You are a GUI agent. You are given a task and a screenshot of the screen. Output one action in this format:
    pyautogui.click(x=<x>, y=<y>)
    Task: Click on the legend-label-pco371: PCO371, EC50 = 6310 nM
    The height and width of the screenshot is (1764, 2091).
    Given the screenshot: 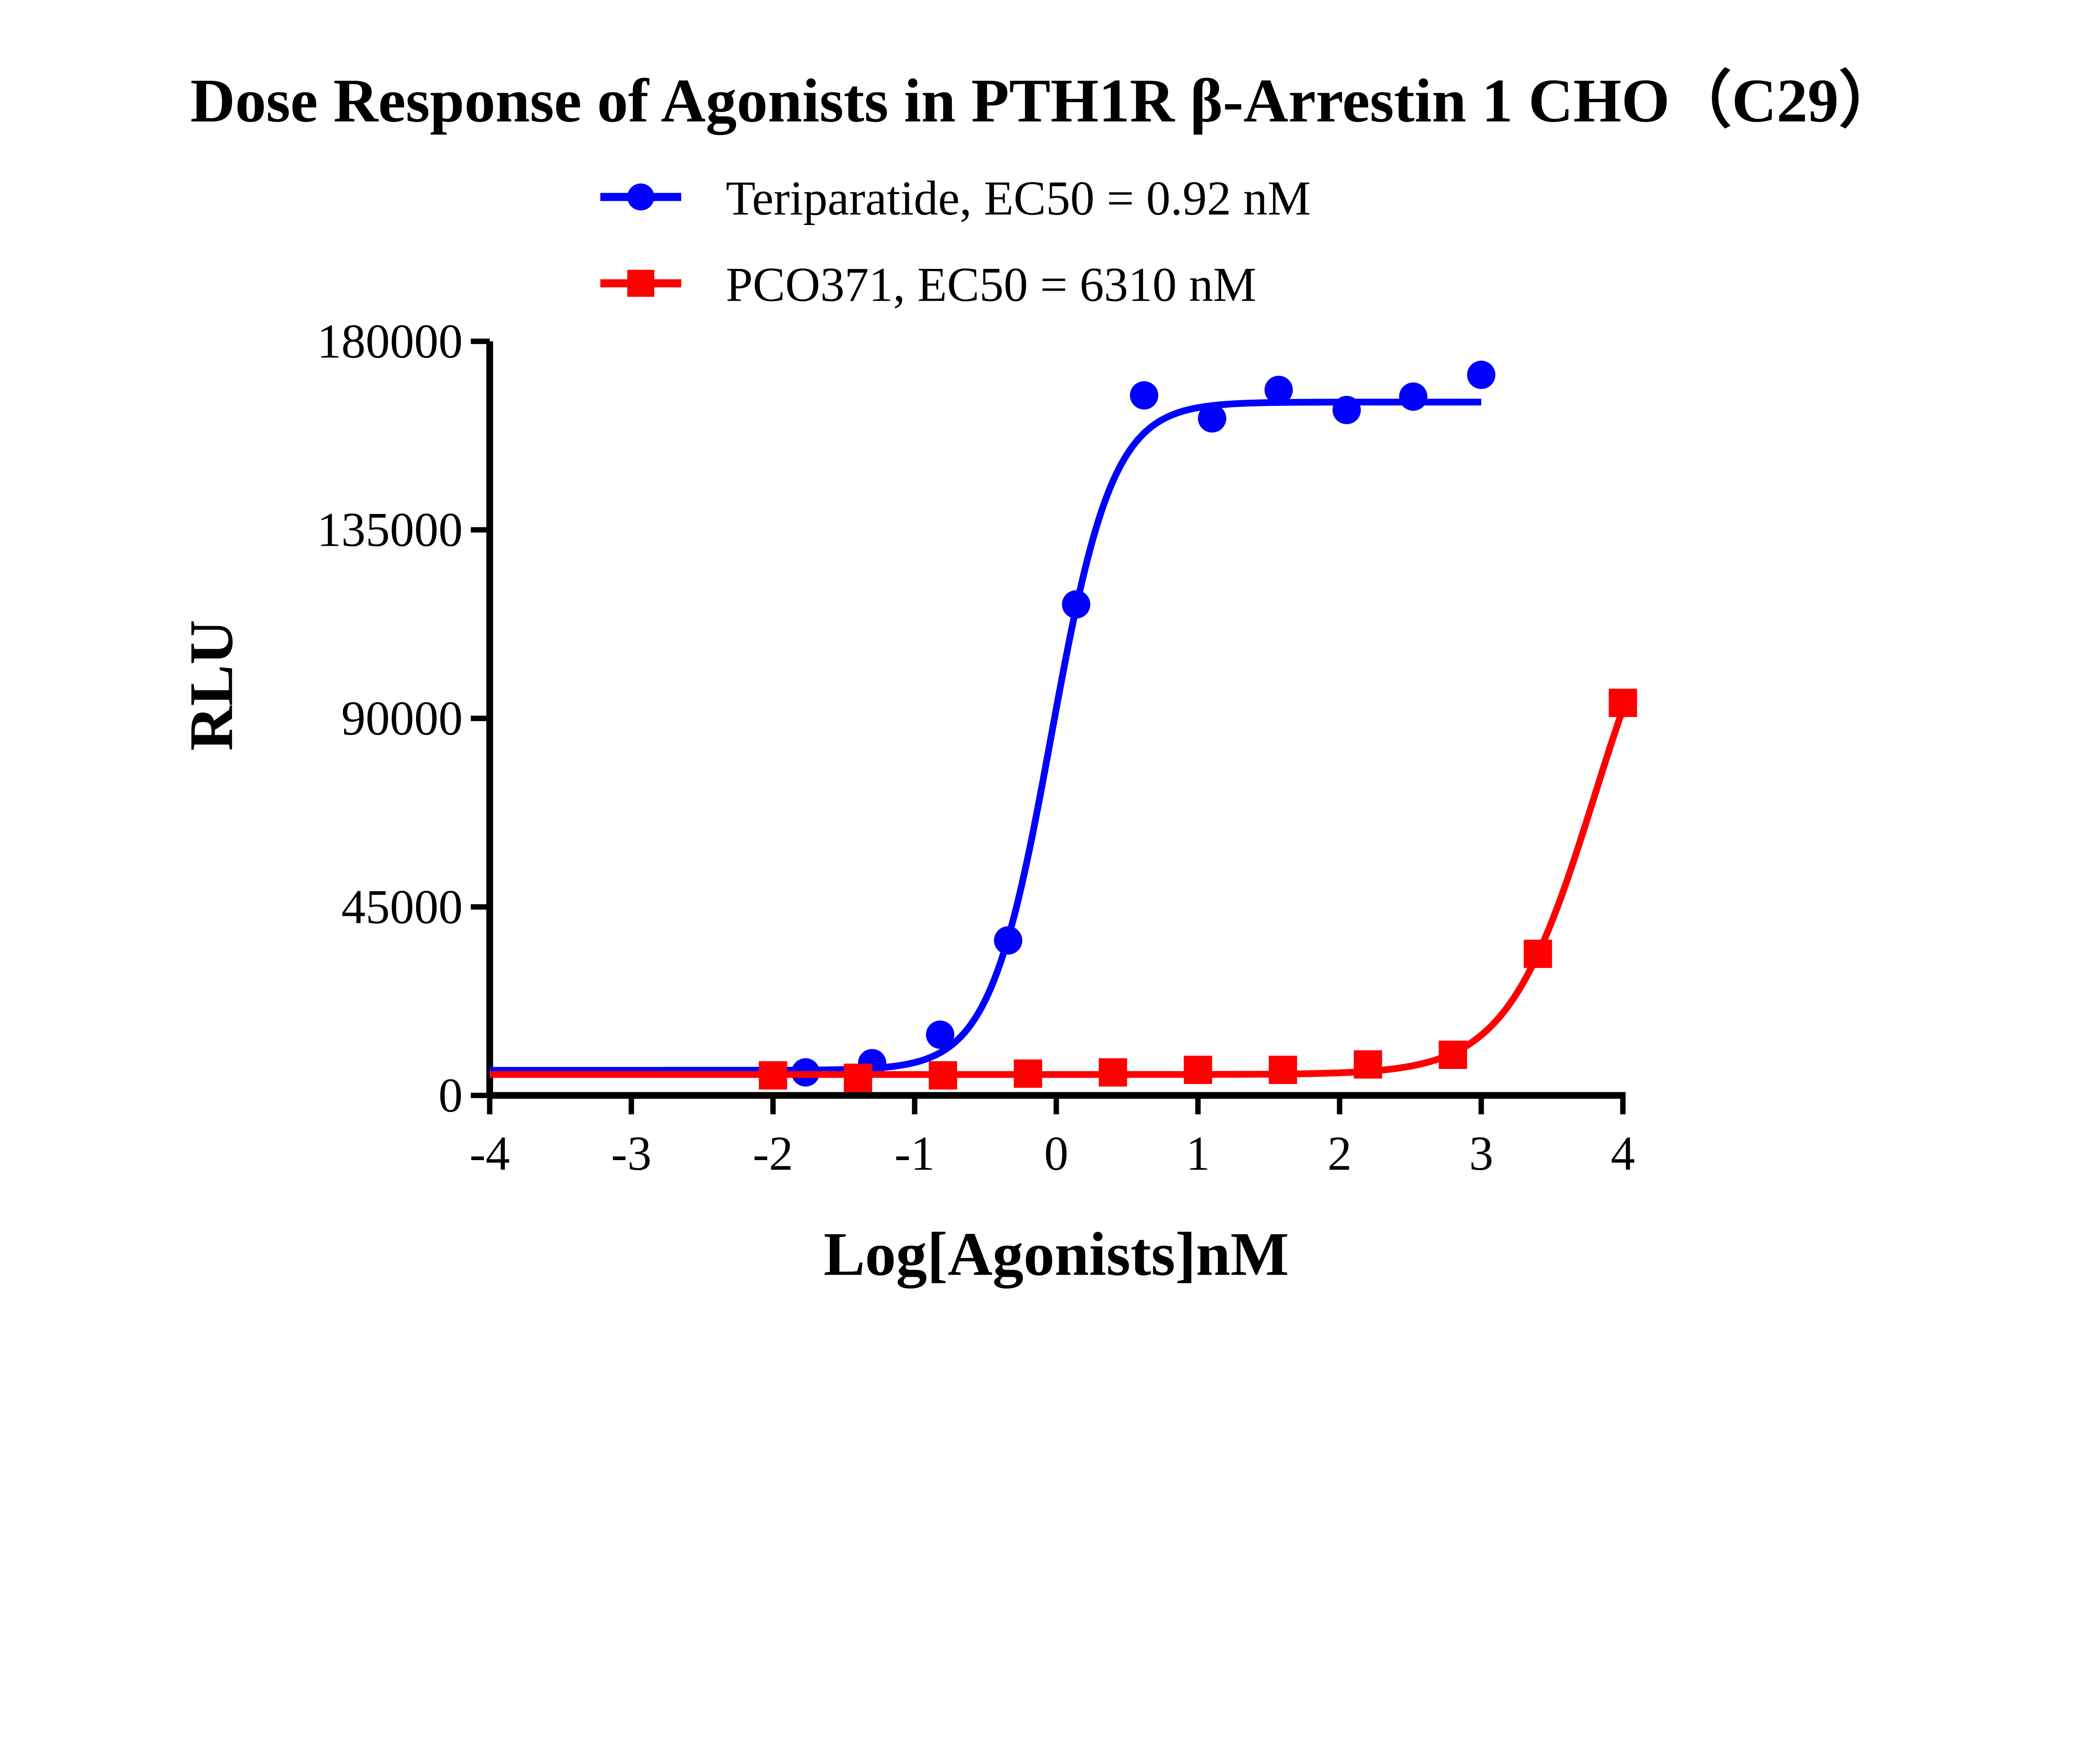 What is the action you would take?
    pyautogui.click(x=991, y=285)
    